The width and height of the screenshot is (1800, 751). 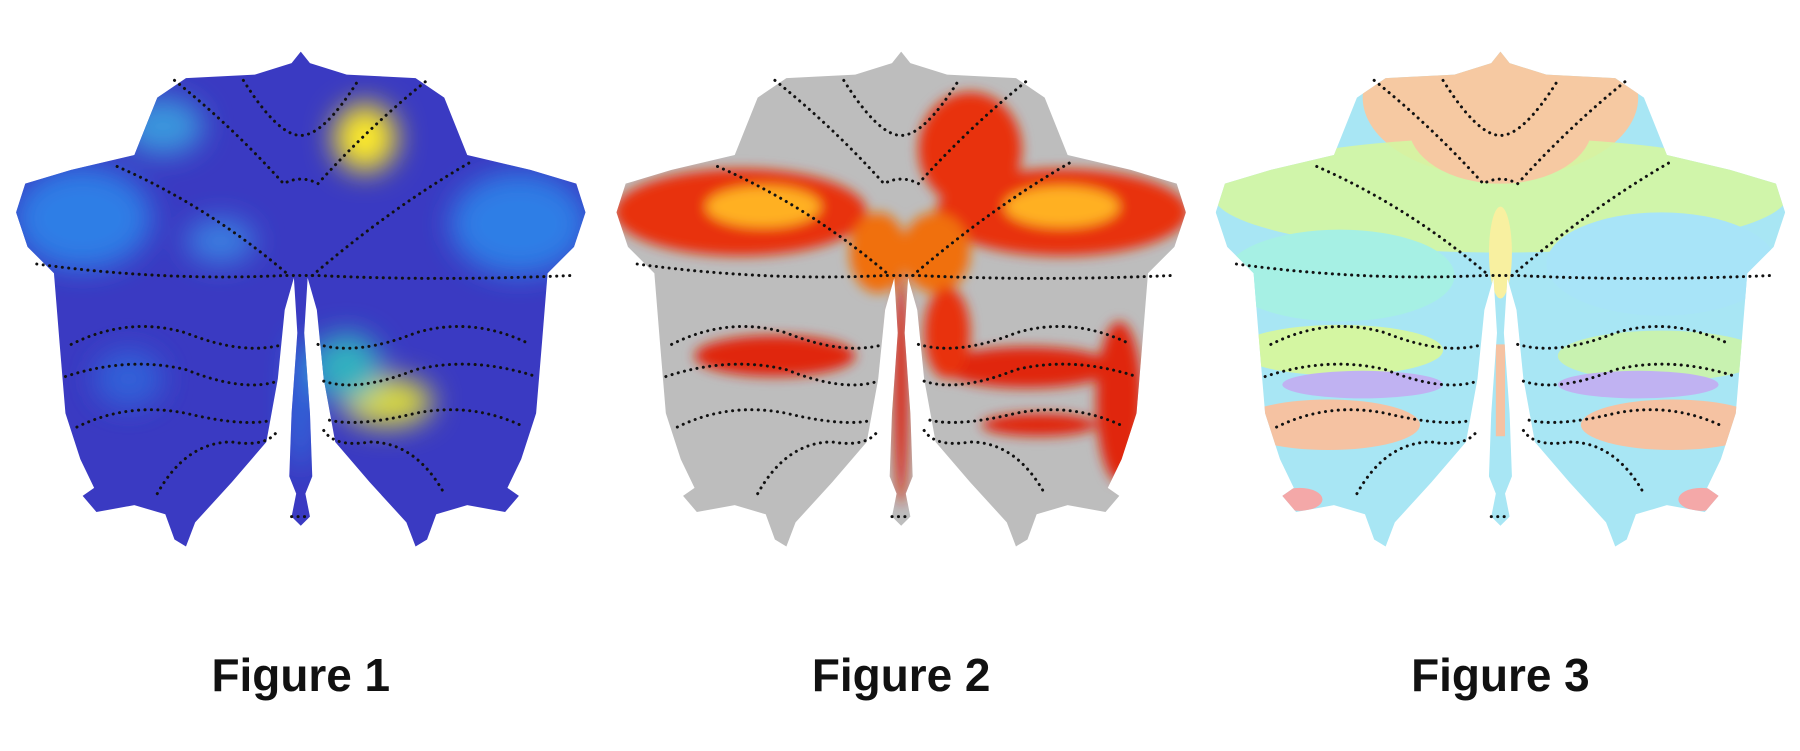 I want to click on caption: Figure 3, so click(x=1500, y=675).